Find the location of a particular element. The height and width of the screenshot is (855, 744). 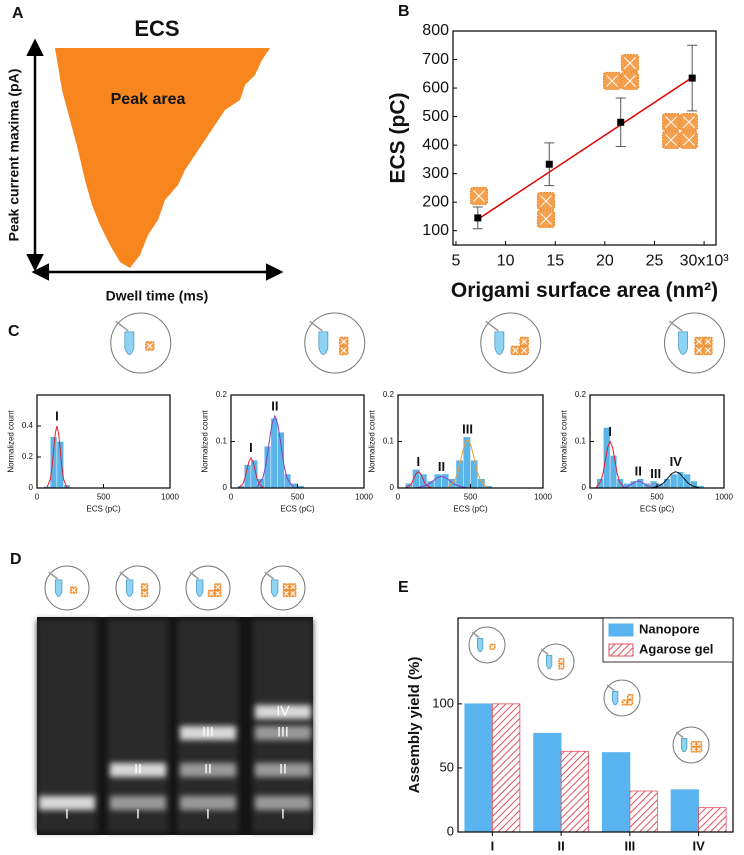

peak-shape is located at coordinates (162, 158).